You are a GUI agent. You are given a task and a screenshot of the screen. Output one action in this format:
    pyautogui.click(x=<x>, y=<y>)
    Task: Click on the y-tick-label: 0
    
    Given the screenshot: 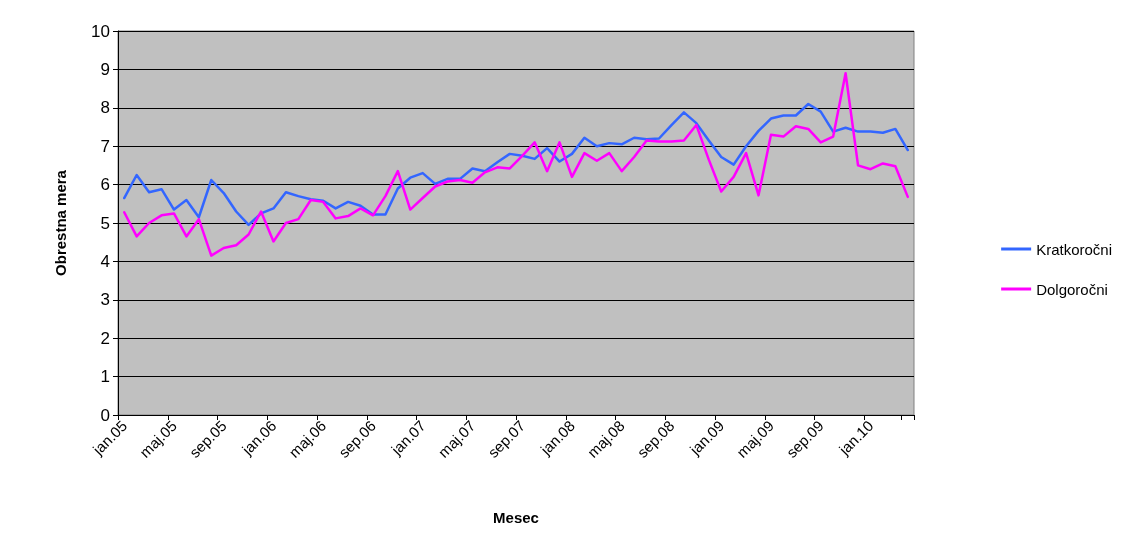 What is the action you would take?
    pyautogui.click(x=105, y=415)
    